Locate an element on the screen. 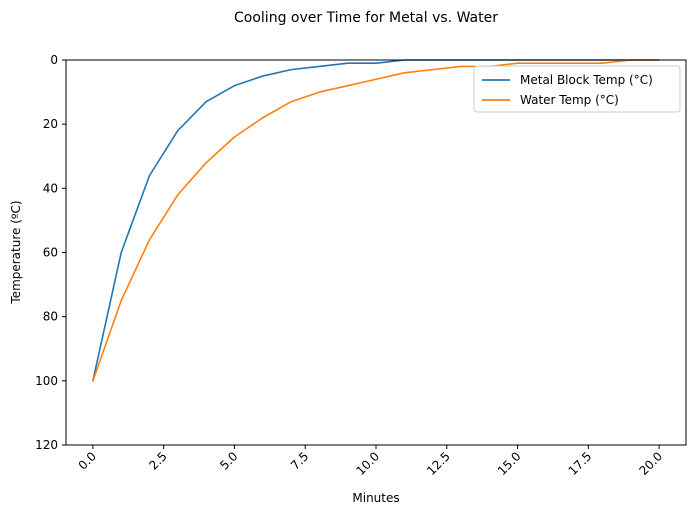 The height and width of the screenshot is (516, 695). y-tick-label: 100 is located at coordinates (46, 381).